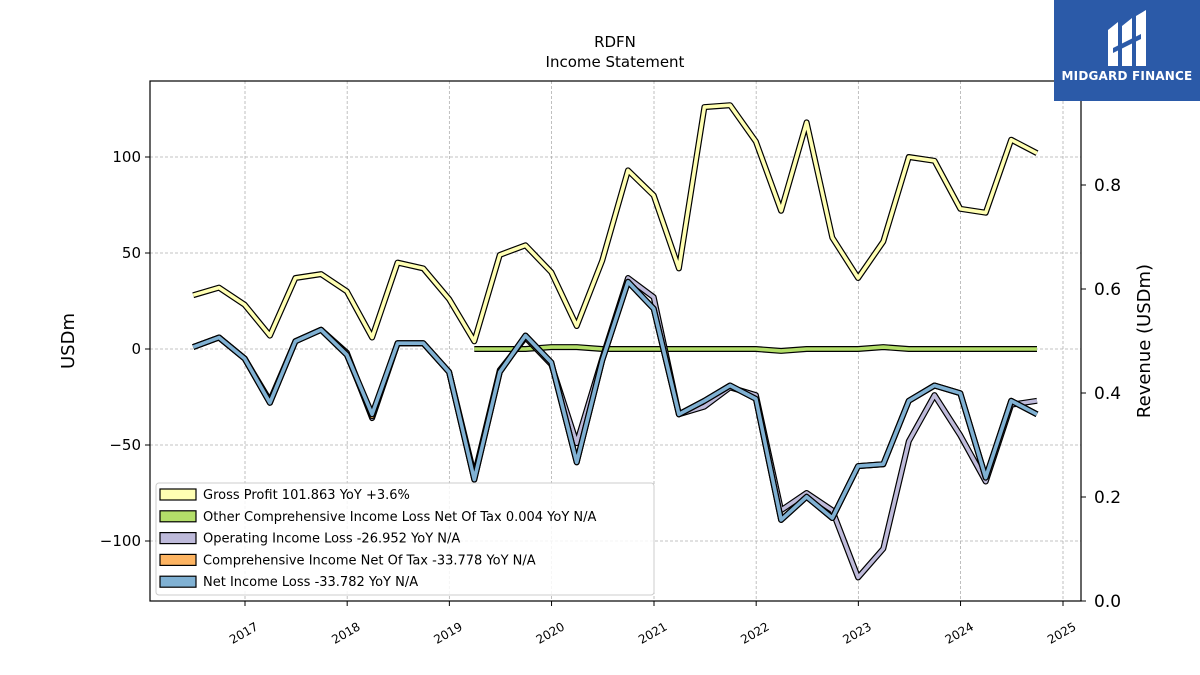 Image resolution: width=1200 pixels, height=675 pixels. I want to click on x-tick-label: 2023, so click(856, 632).